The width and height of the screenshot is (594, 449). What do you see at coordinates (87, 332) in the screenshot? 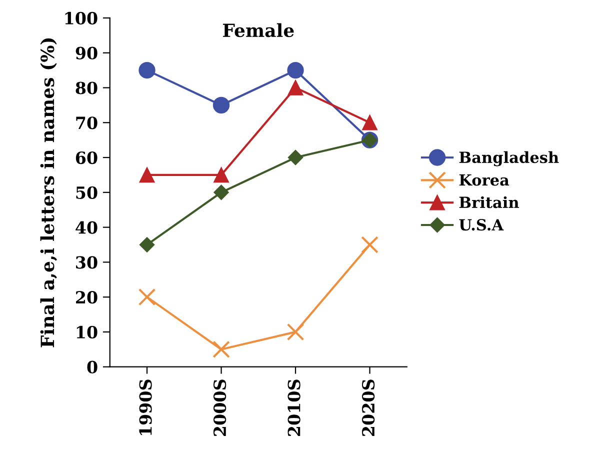
I see `y-tick-label: 10` at bounding box center [87, 332].